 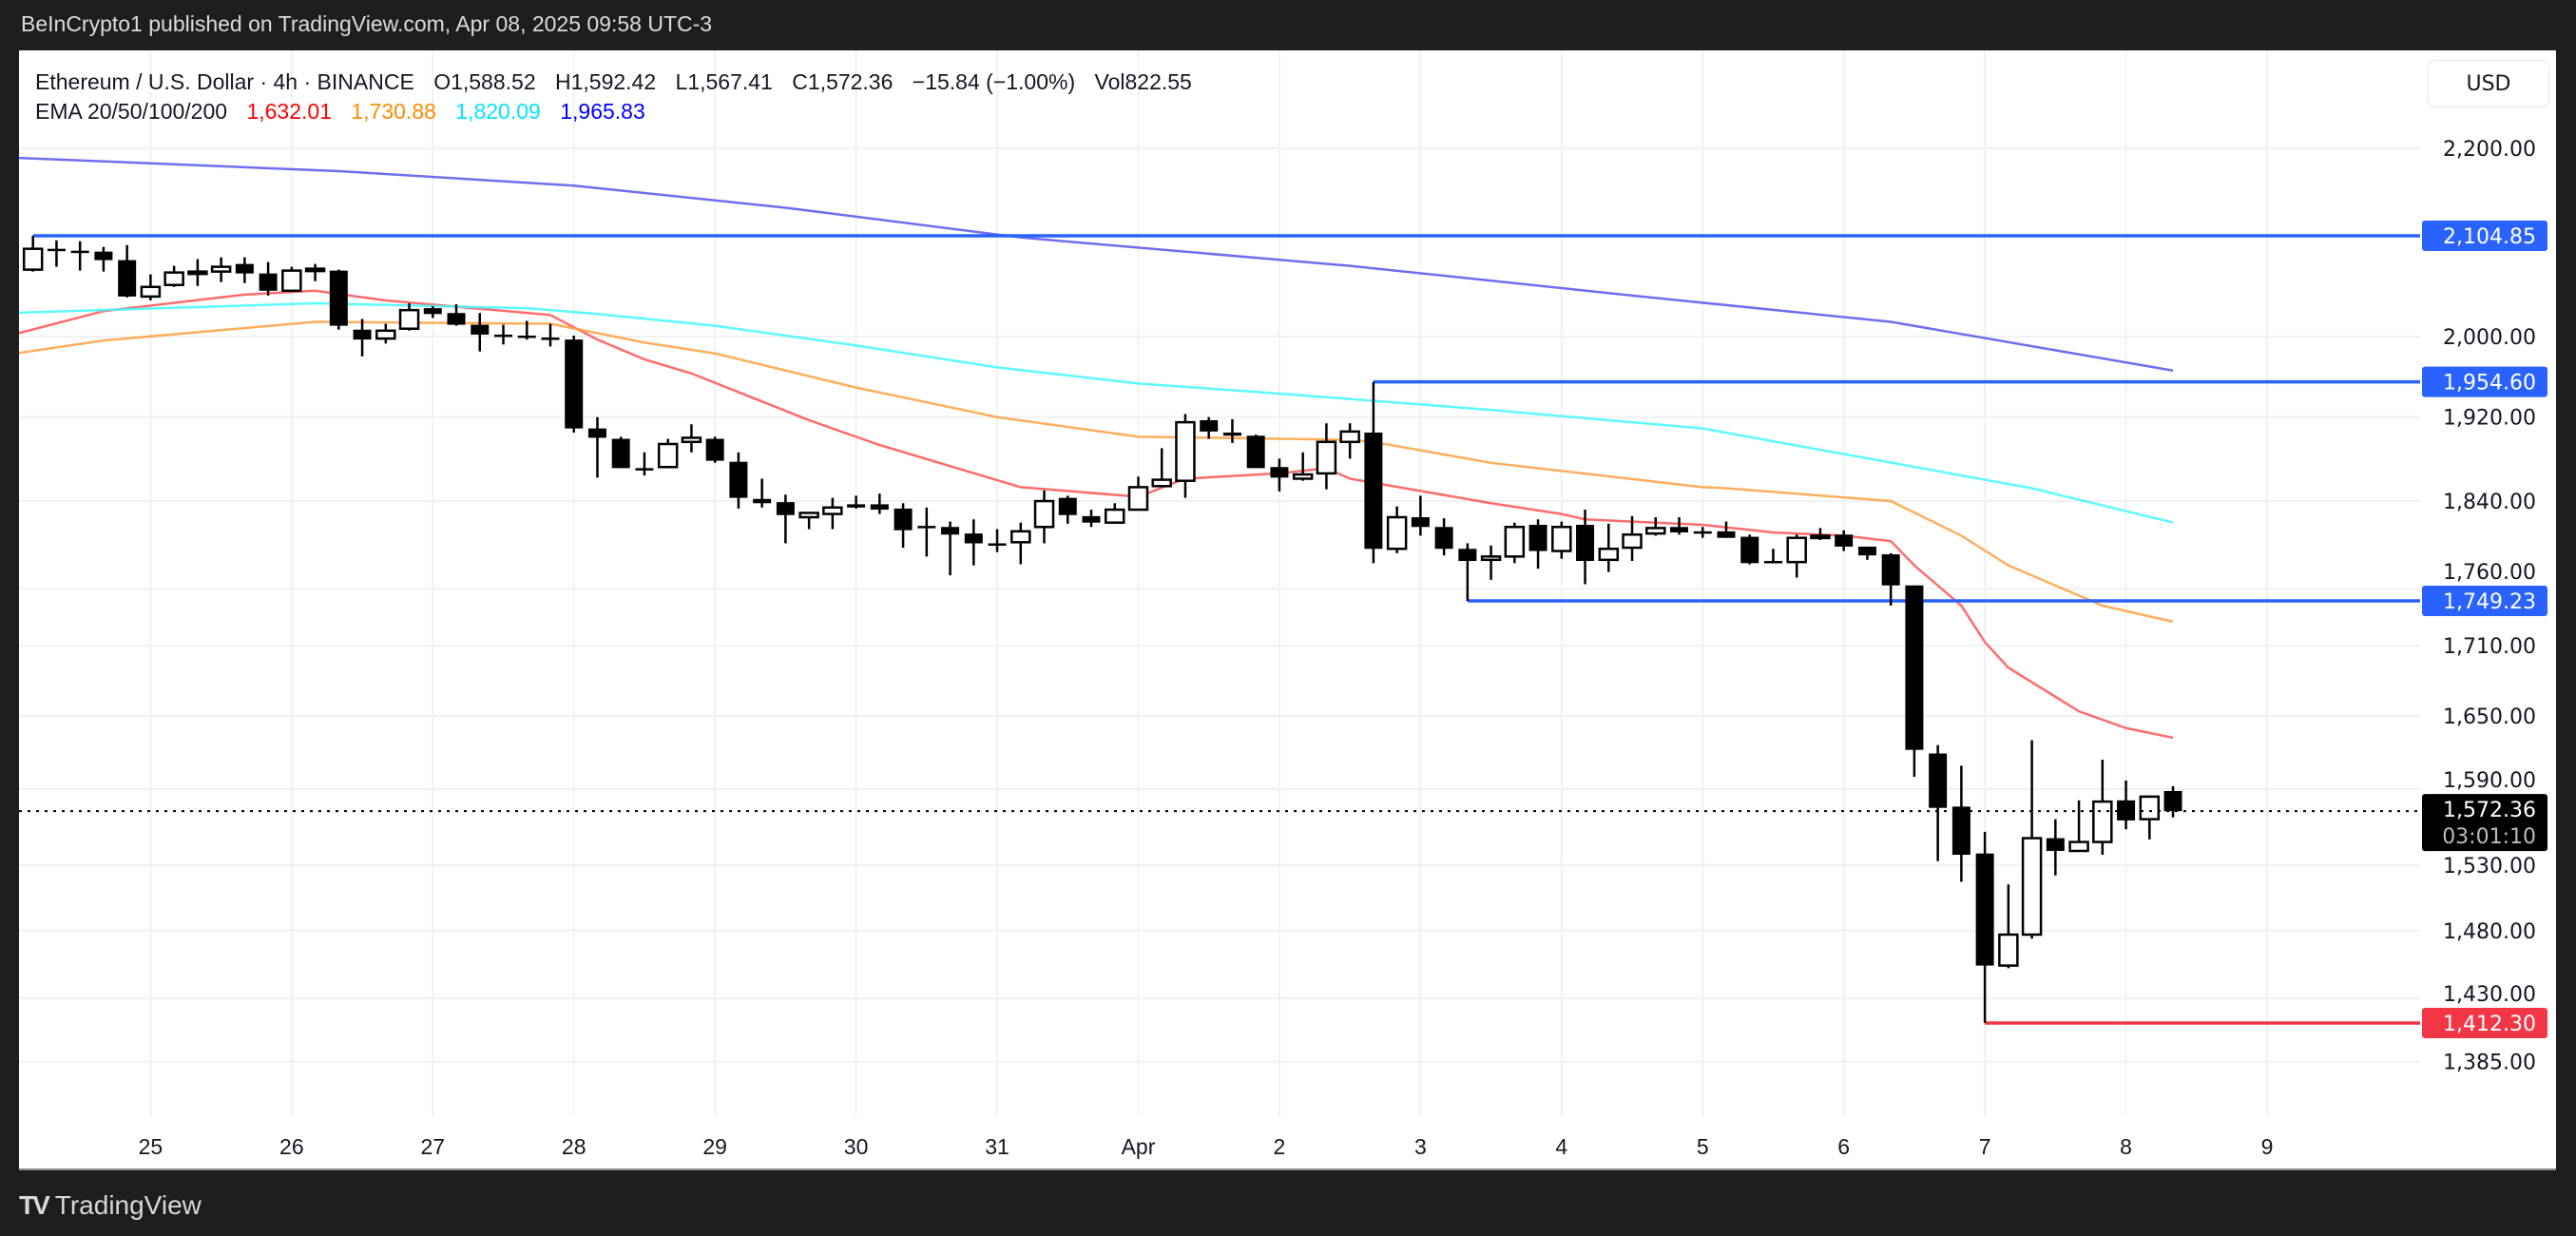 What do you see at coordinates (432, 1147) in the screenshot?
I see `time-tick-label: 27` at bounding box center [432, 1147].